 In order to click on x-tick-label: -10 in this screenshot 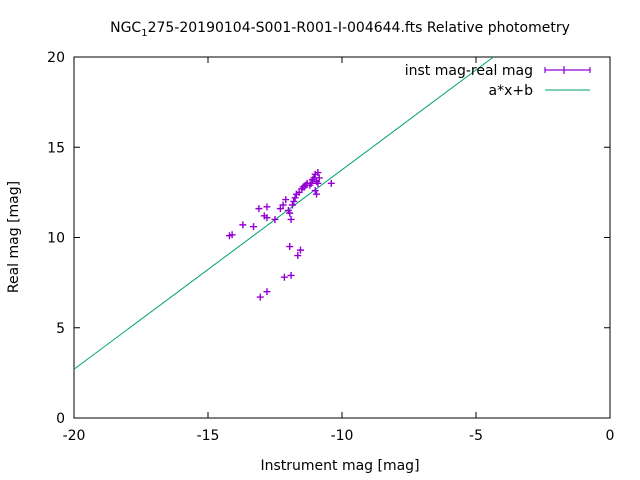, I will do `click(342, 436)`.